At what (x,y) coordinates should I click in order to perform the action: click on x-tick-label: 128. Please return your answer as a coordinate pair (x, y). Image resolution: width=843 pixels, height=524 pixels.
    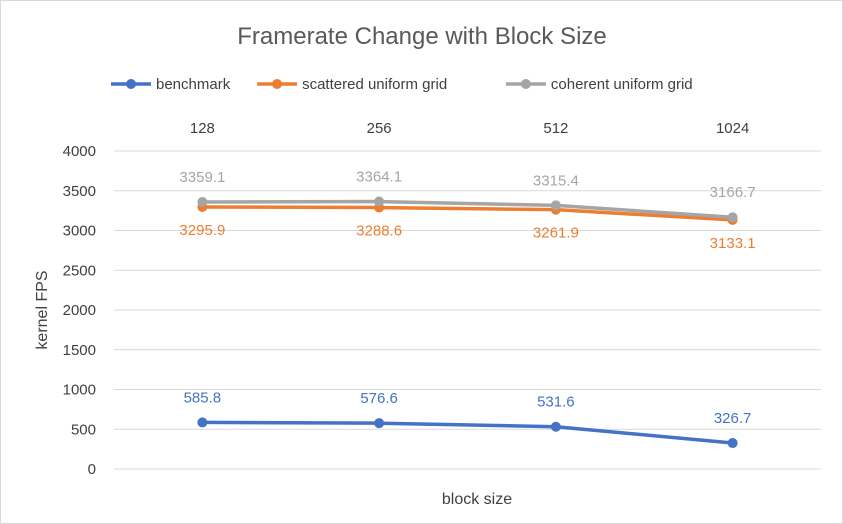
    Looking at the image, I should click on (202, 128).